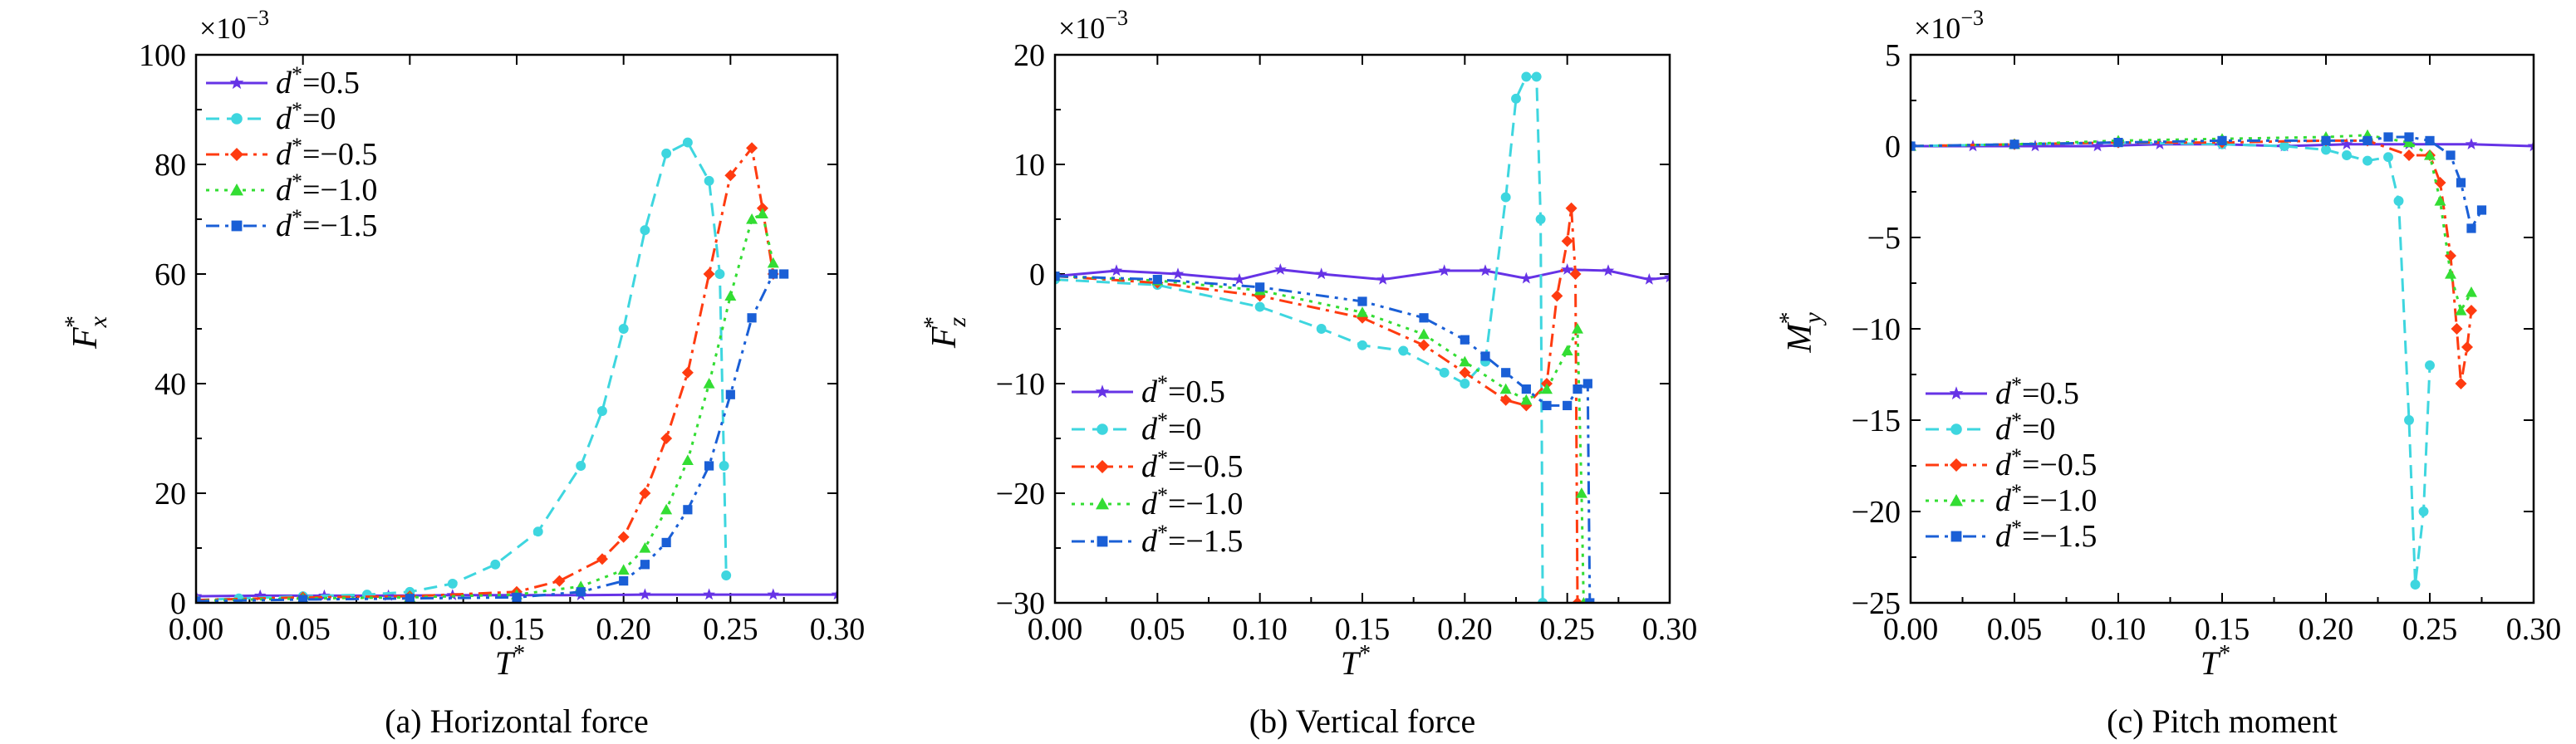 The image size is (2576, 744). What do you see at coordinates (623, 629) in the screenshot?
I see `x-tick-label: 0.20` at bounding box center [623, 629].